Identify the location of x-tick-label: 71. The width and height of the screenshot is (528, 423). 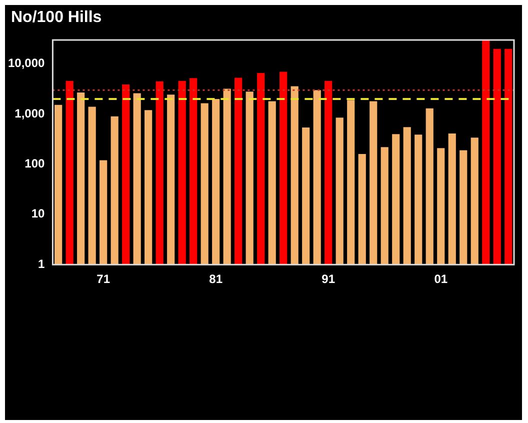
(103, 279).